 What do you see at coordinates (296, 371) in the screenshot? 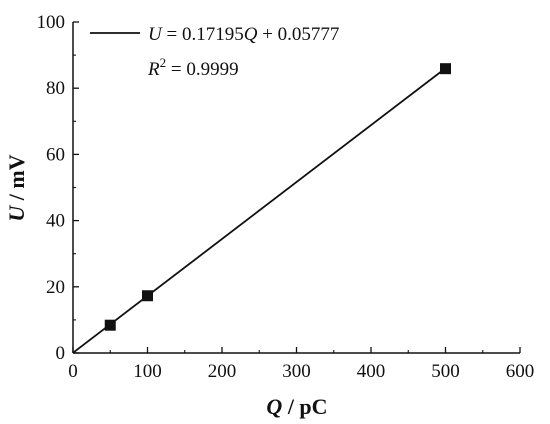
I see `x-tick-label: 300` at bounding box center [296, 371].